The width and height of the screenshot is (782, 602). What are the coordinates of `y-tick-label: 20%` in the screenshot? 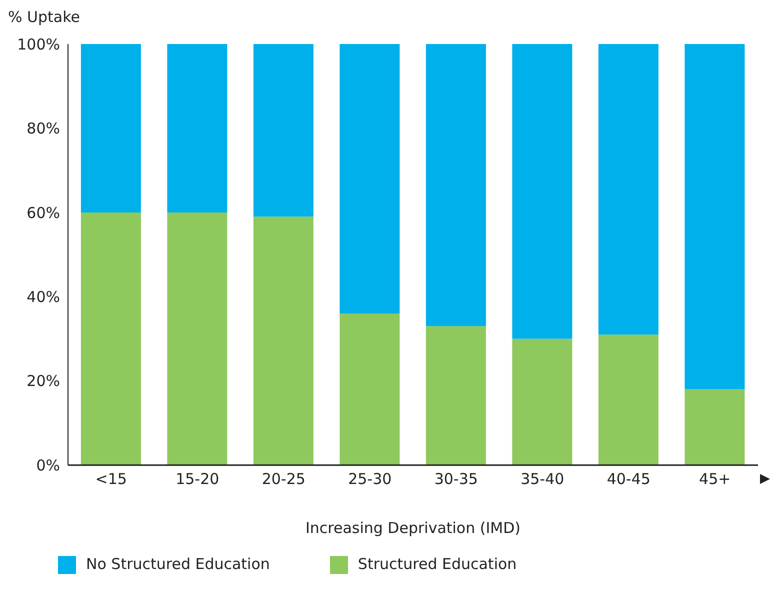 It's located at (43, 381).